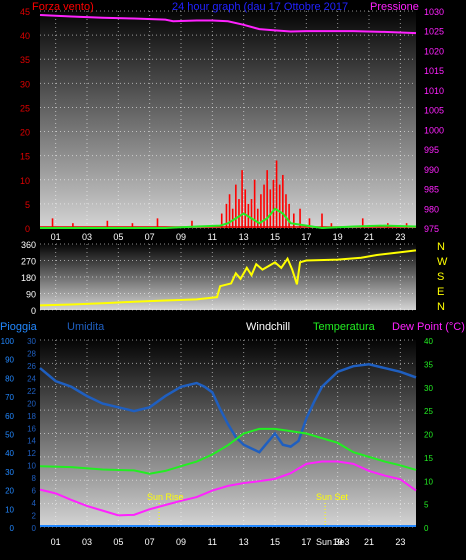 Image resolution: width=466 pixels, height=560 pixels. What do you see at coordinates (434, 12) in the screenshot?
I see `pressure-tick-label: 1030` at bounding box center [434, 12].